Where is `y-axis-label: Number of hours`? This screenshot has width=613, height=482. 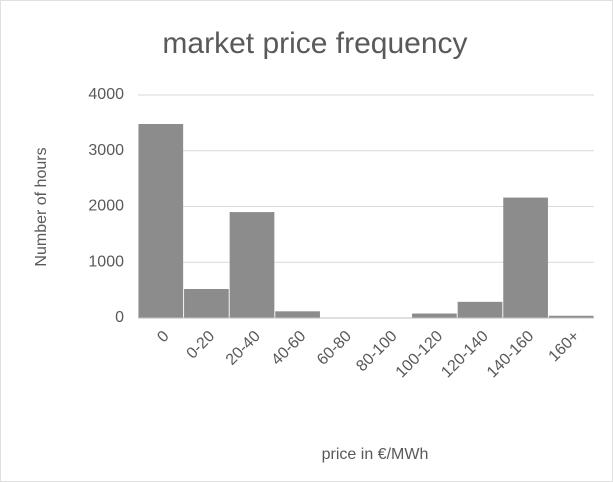
y-axis-label: Number of hours is located at coordinates (41, 206).